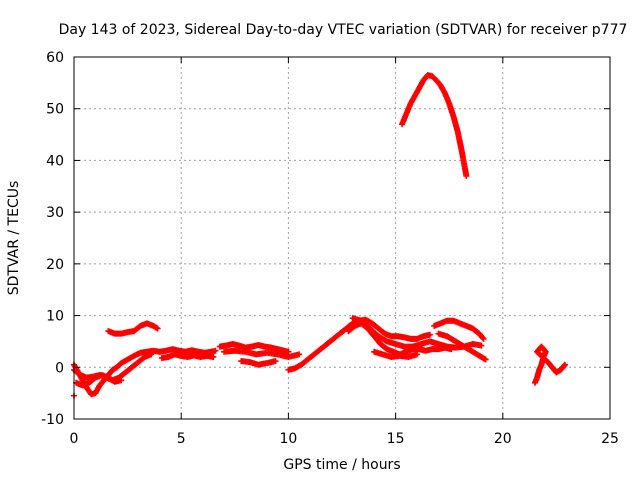 The height and width of the screenshot is (480, 640). Describe the element at coordinates (503, 439) in the screenshot. I see `x-tick-label: 20` at that location.